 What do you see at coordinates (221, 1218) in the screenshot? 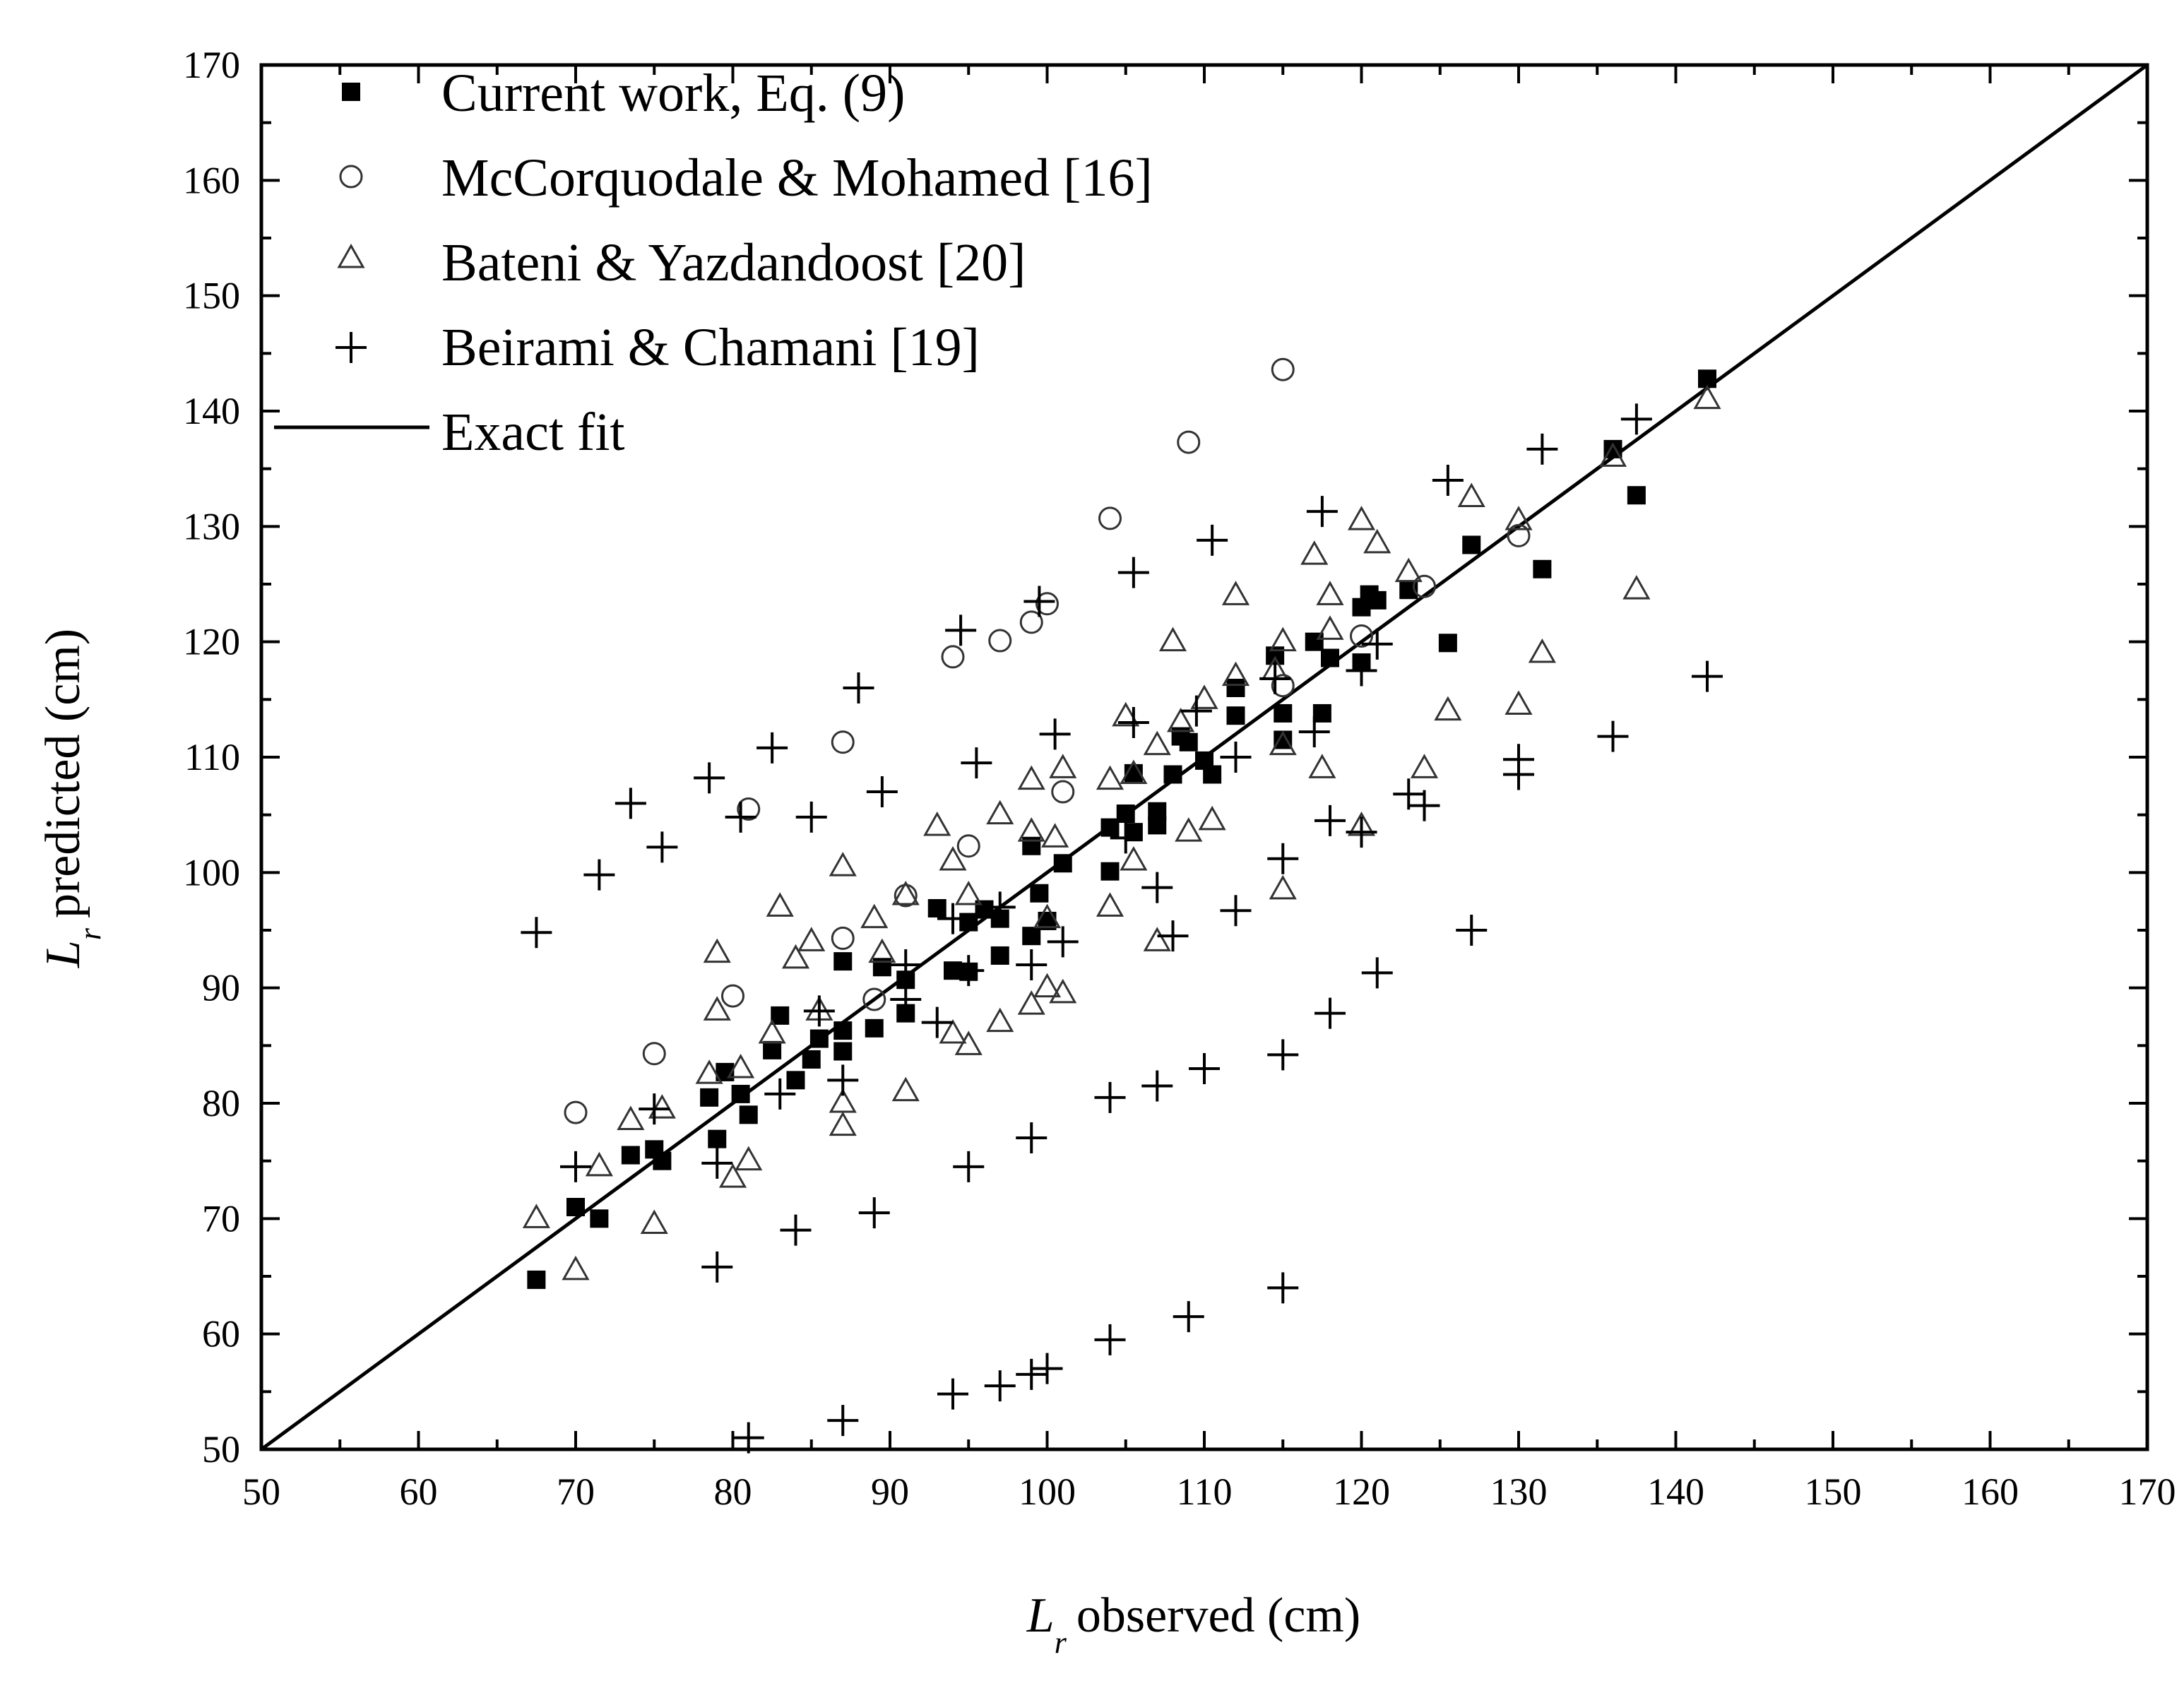
I see `y-tick-label: 70` at bounding box center [221, 1218].